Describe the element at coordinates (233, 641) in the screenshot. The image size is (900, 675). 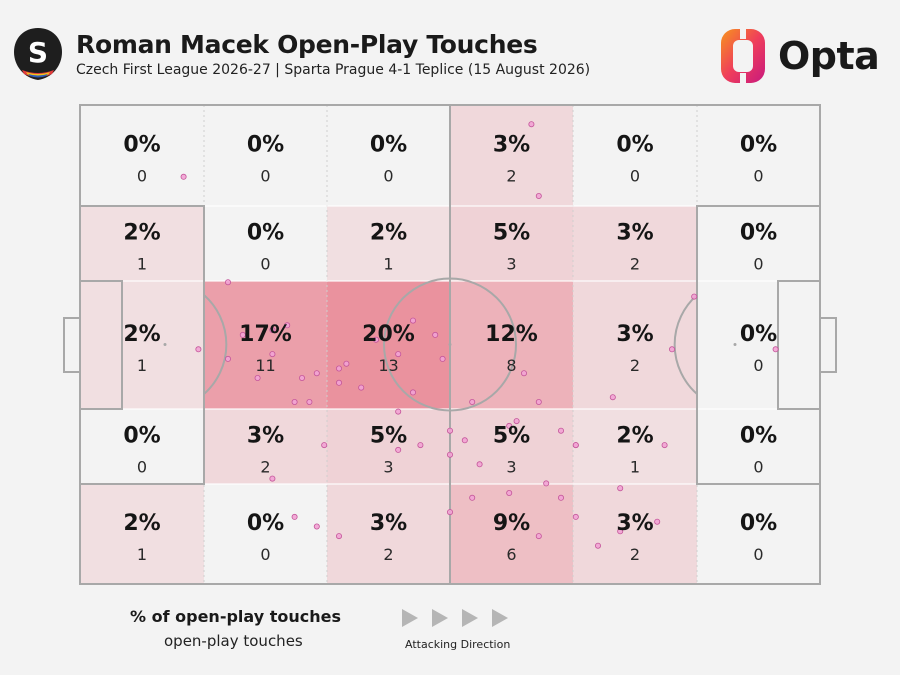
I see `legend-subtitle: open-play touches` at that location.